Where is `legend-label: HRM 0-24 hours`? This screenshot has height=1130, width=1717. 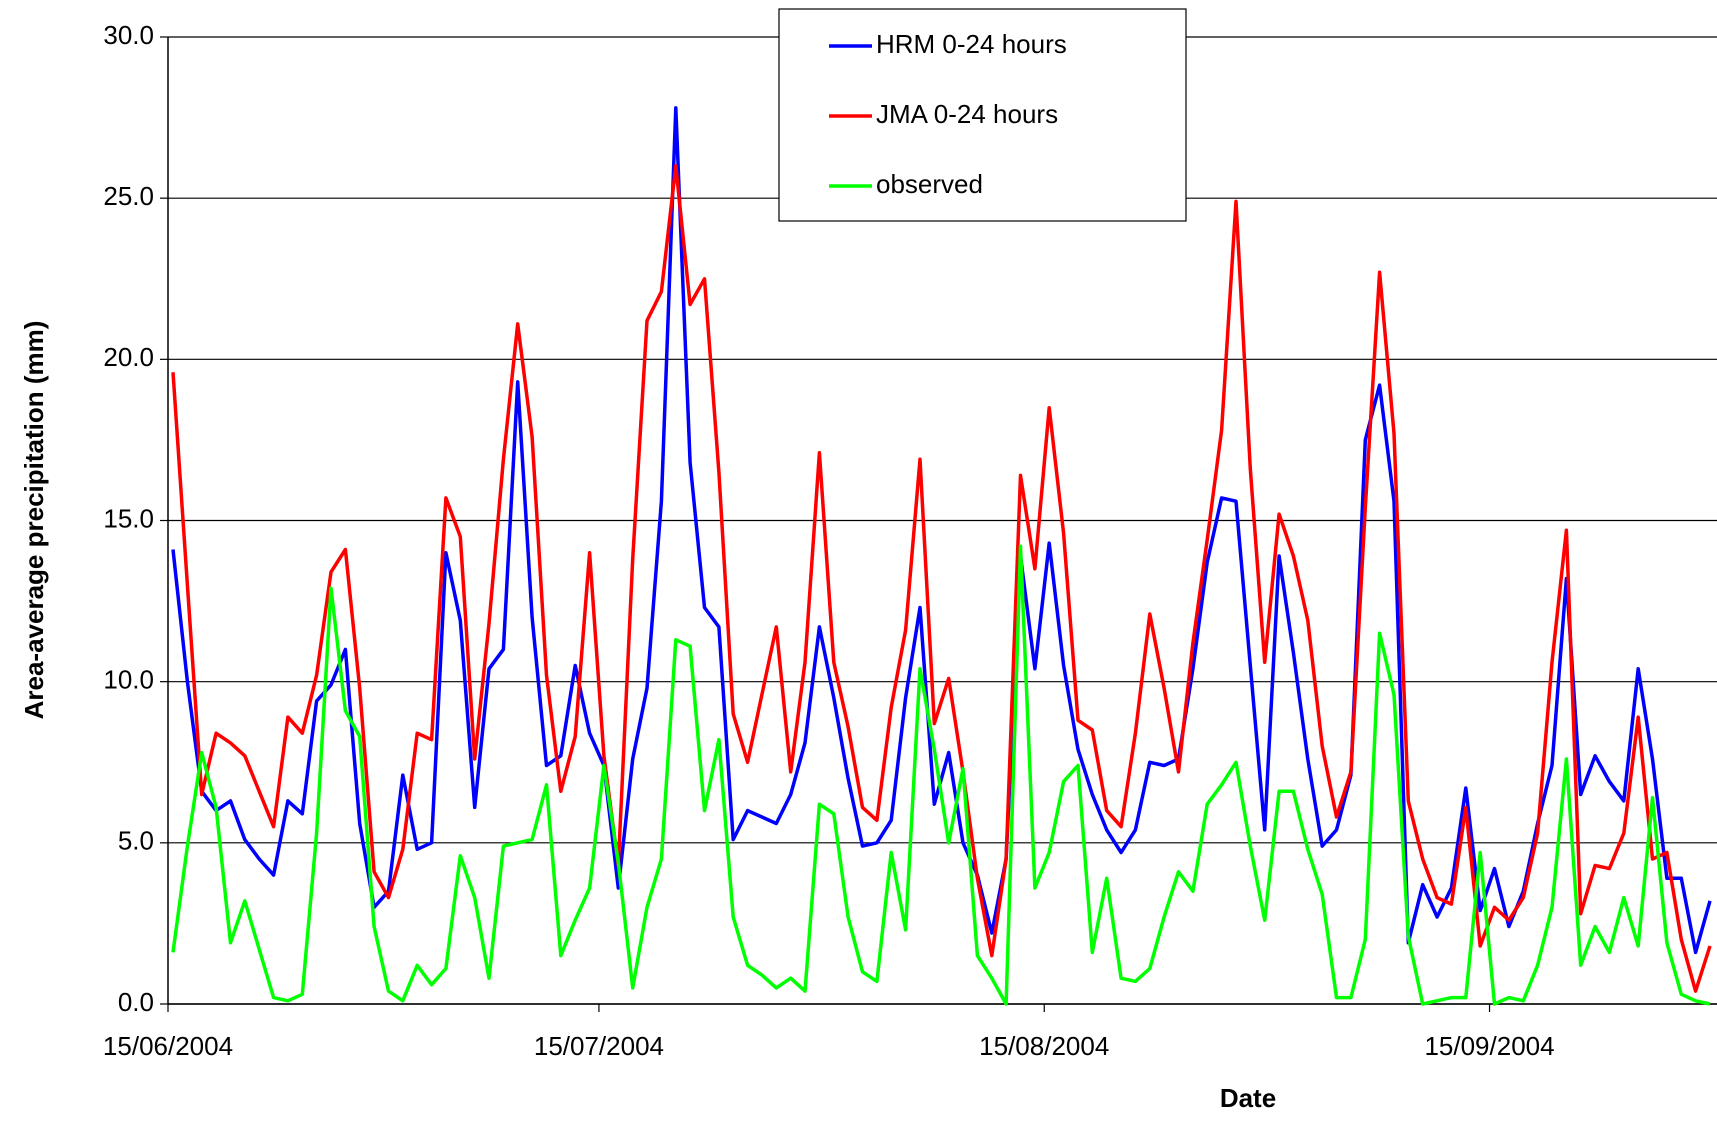 legend-label: HRM 0-24 hours is located at coordinates (971, 44).